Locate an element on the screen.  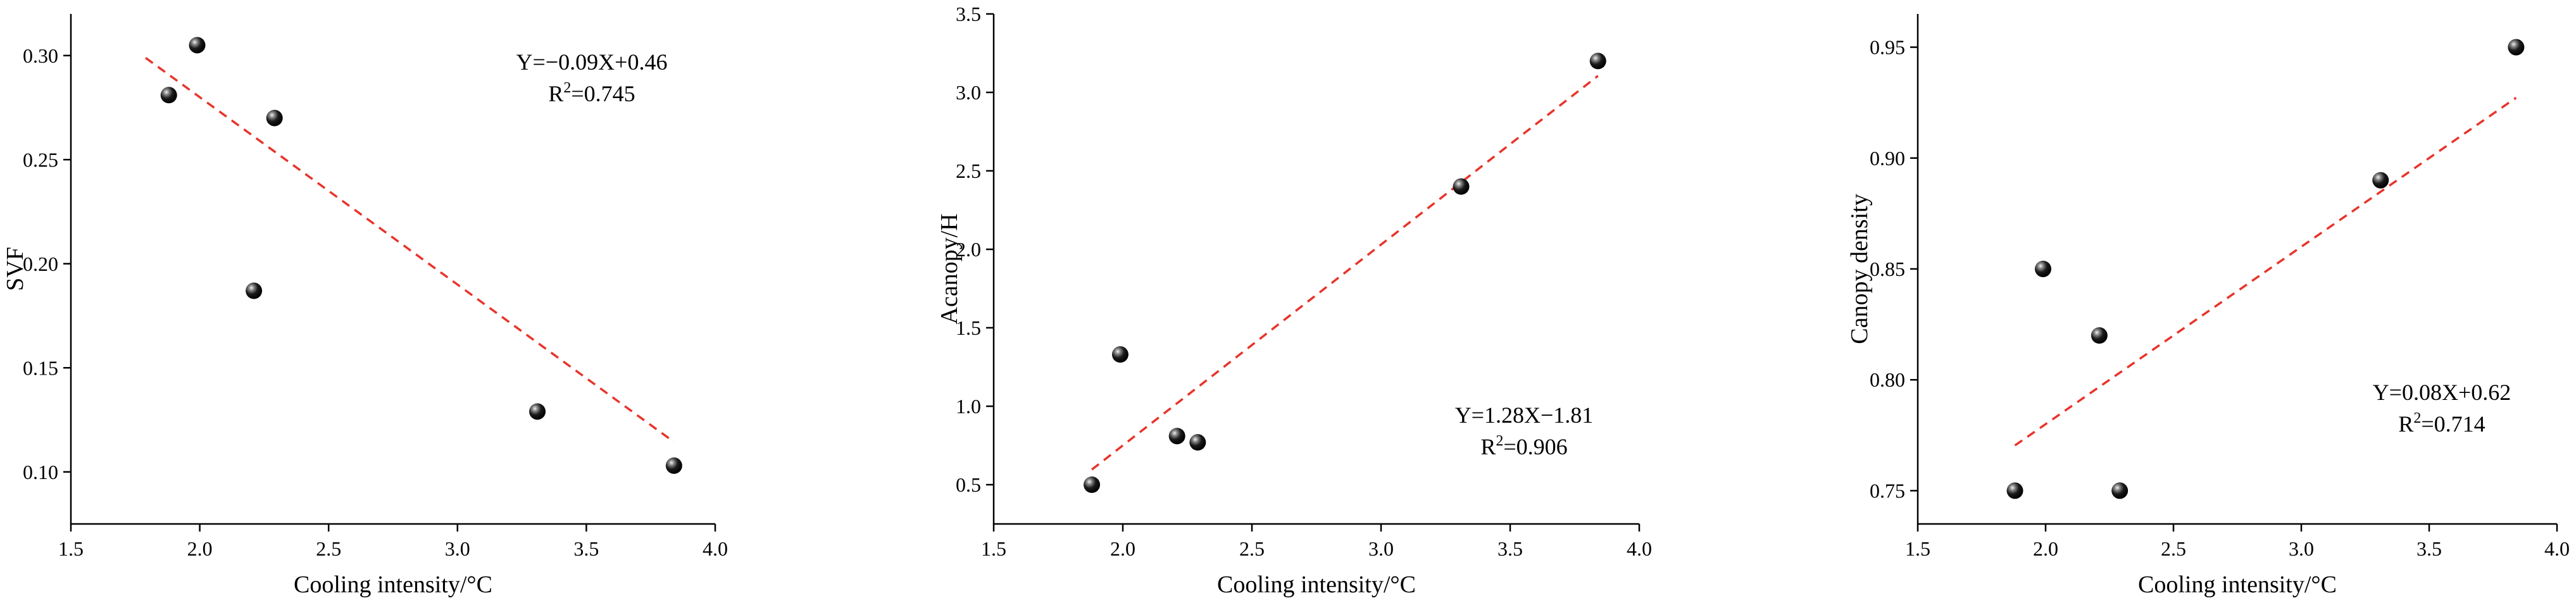
y-axis-label: Acanopy/H is located at coordinates (950, 268).